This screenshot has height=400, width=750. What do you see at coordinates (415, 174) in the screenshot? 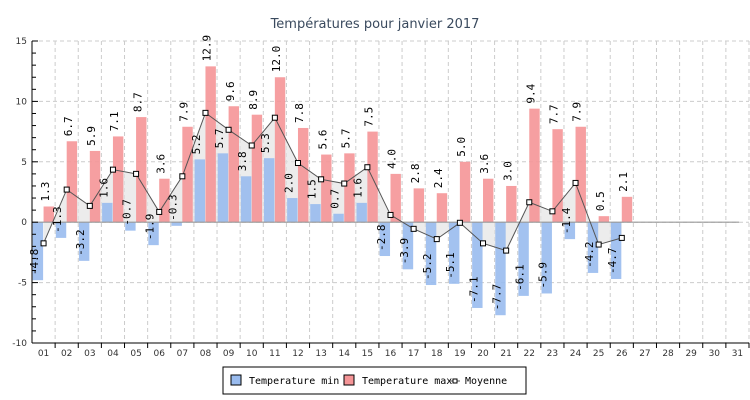
I see `data-label: 2.8` at bounding box center [415, 174].